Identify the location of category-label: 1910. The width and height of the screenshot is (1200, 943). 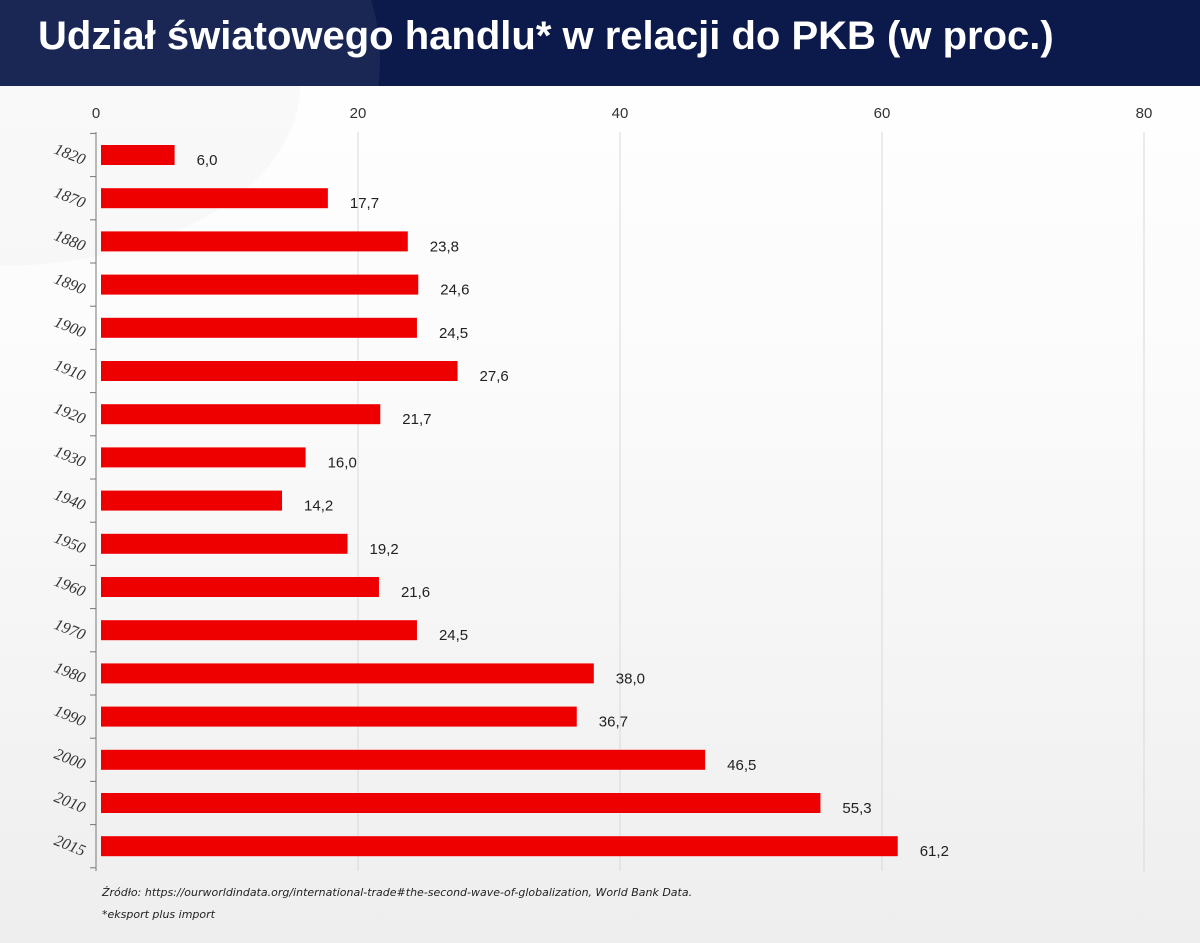
(70, 371).